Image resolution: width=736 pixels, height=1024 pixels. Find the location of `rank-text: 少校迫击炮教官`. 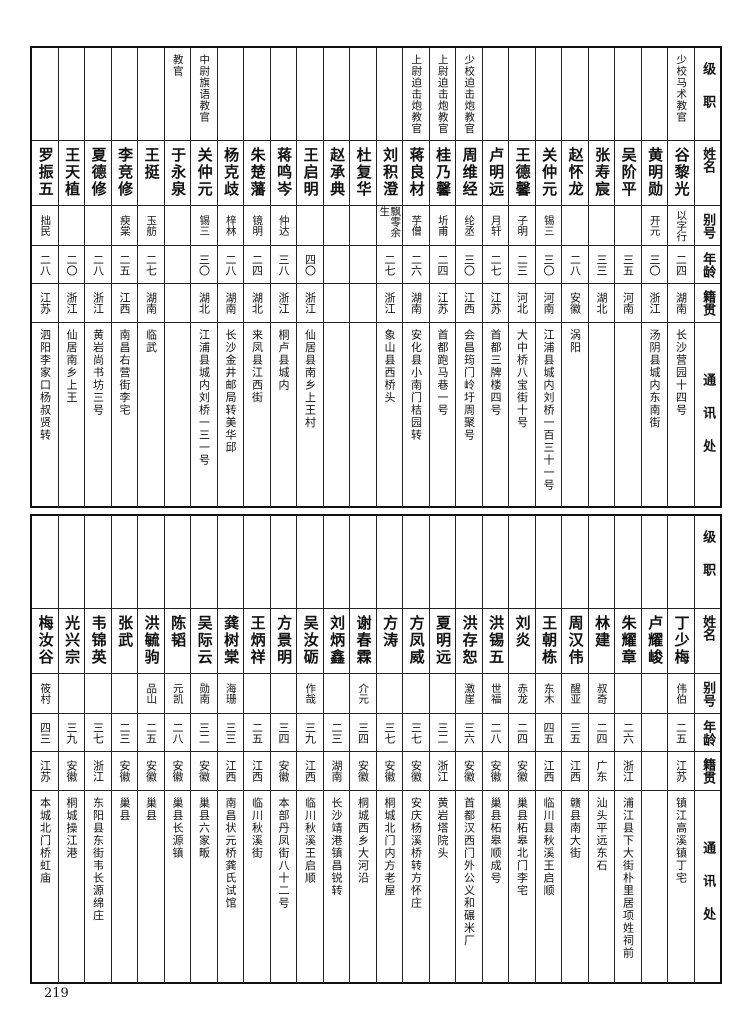

rank-text: 少校迫击炮教官 is located at coordinates (469, 94).